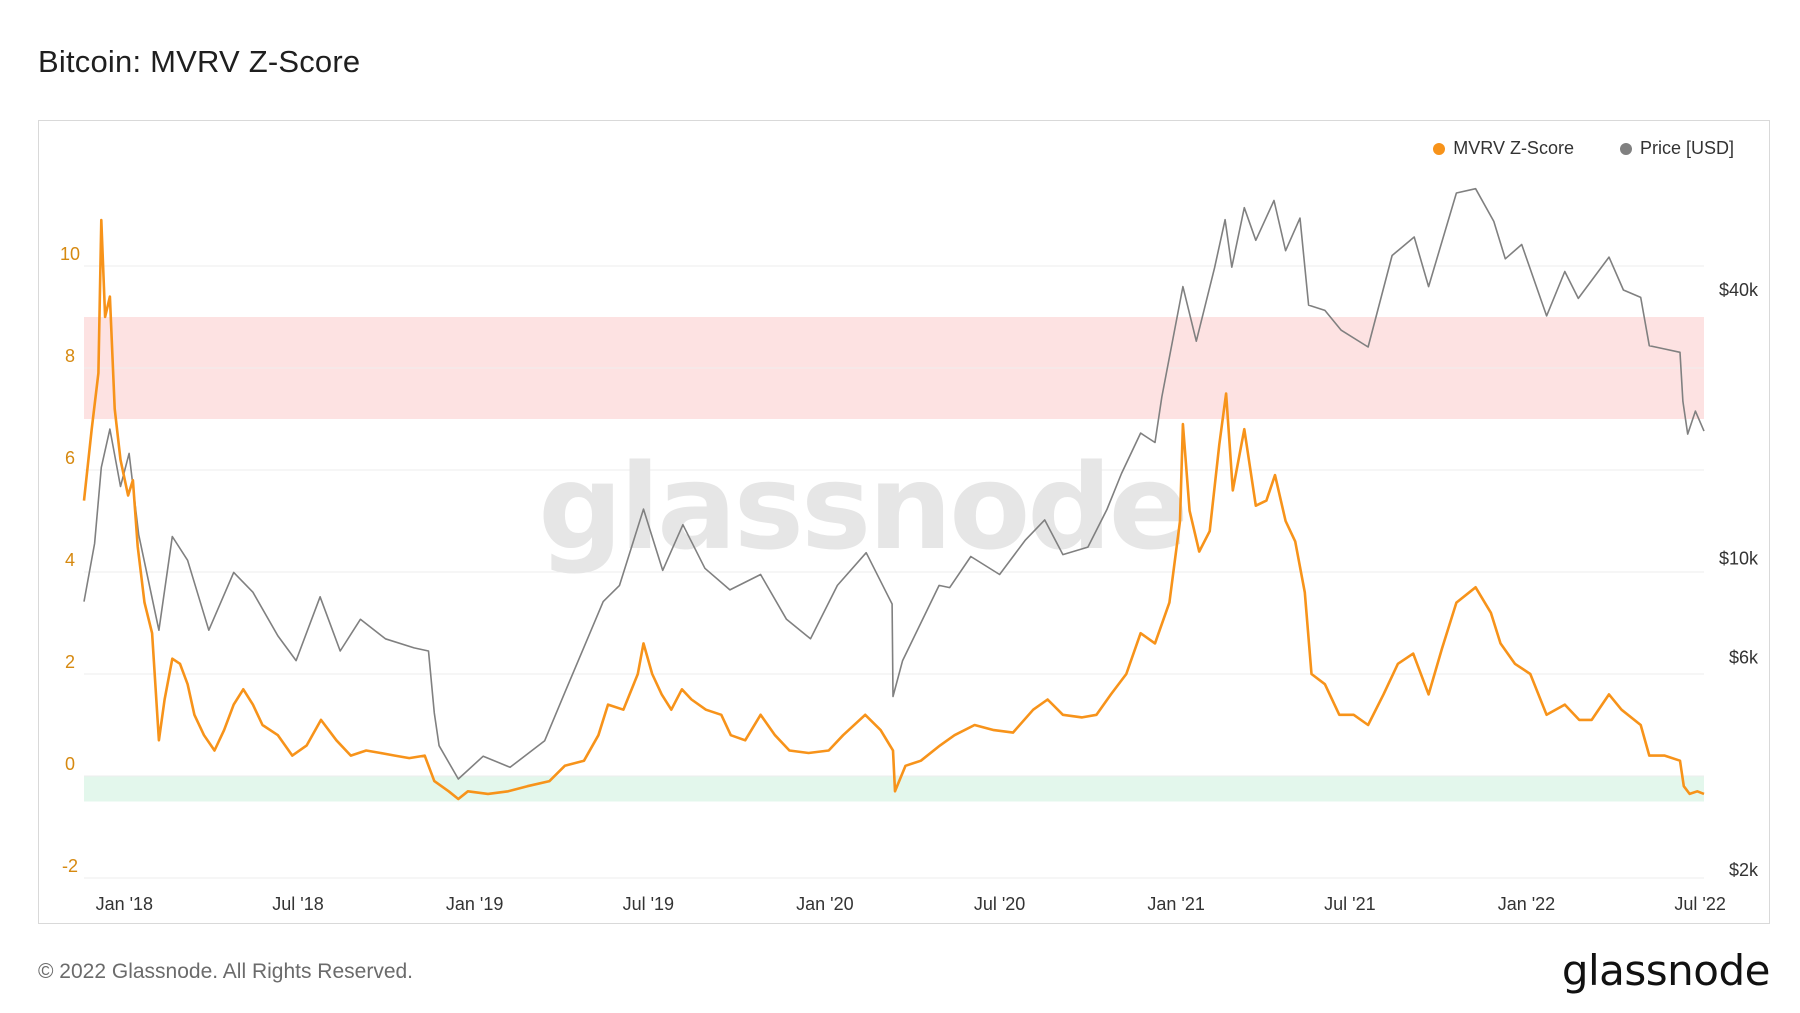 The image size is (1800, 1013). I want to click on x-tick-6: Jan '21, so click(1175, 904).